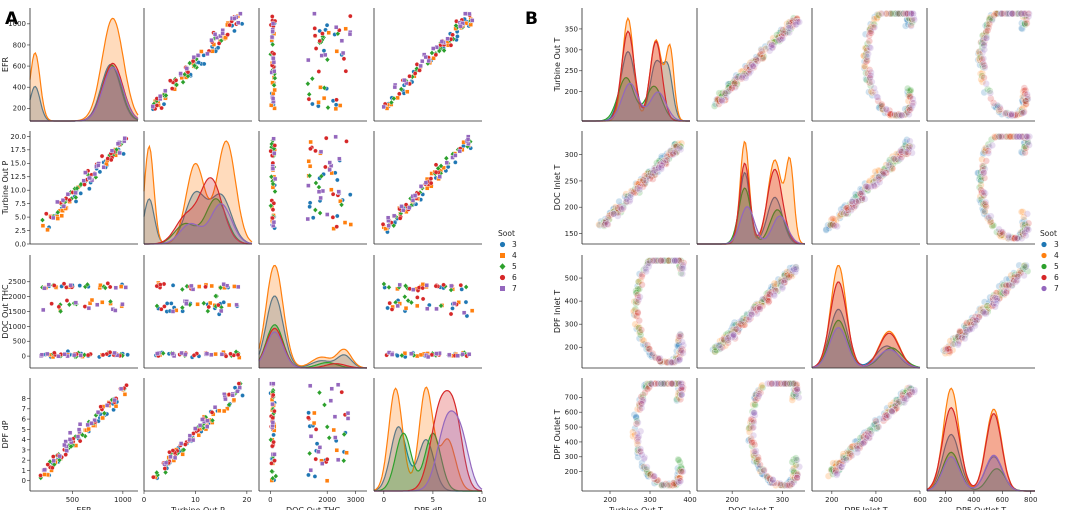 Image resolution: width=1072 pixels, height=510 pixels. What do you see at coordinates (84, 508) in the screenshot?
I see `x-axis-label: EFR` at bounding box center [84, 508].